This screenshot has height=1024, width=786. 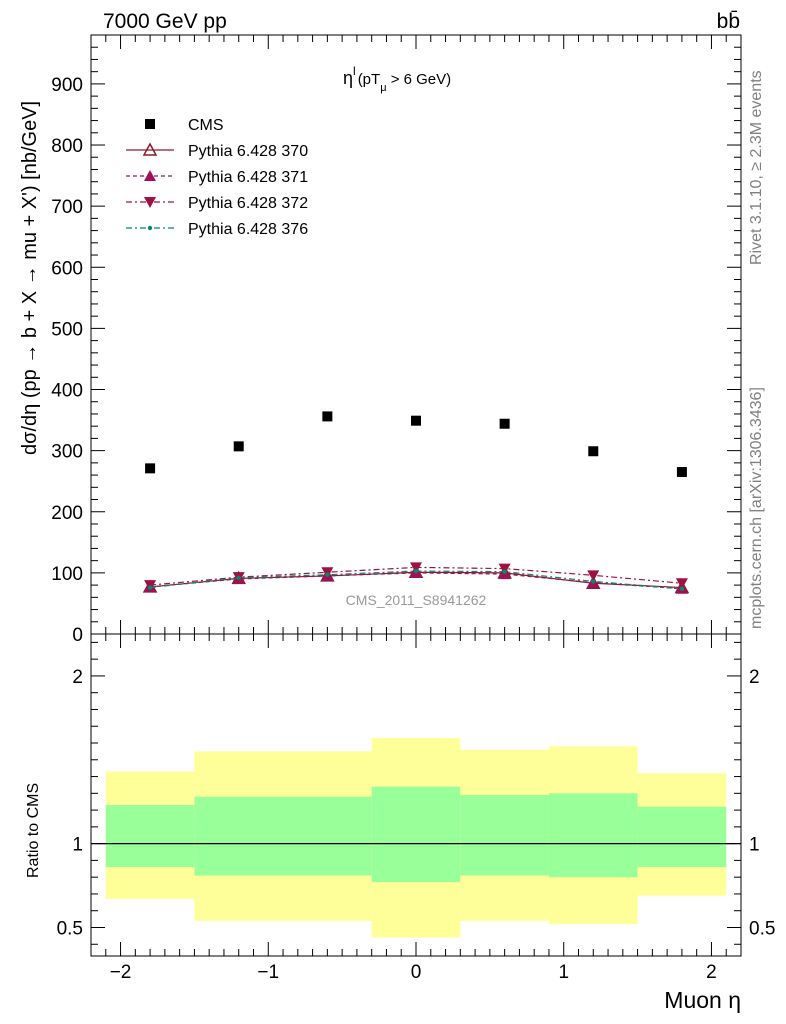 What do you see at coordinates (762, 928) in the screenshot?
I see `ratio-y-tick-label-right-0: 0.5` at bounding box center [762, 928].